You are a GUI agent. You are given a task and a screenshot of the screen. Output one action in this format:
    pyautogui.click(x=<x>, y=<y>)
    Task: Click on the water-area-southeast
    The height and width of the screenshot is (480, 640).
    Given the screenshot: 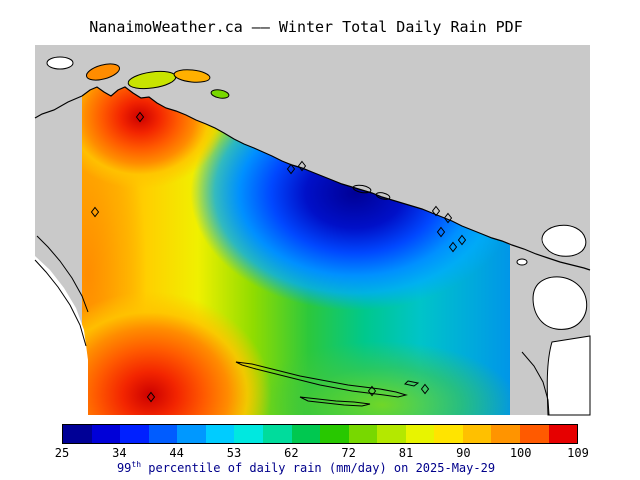 What is the action you would take?
    pyautogui.click(x=568, y=375)
    